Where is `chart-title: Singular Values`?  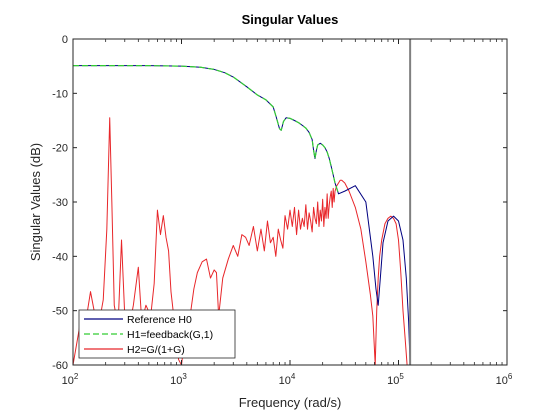
chart-title: Singular Values is located at coordinates (290, 19).